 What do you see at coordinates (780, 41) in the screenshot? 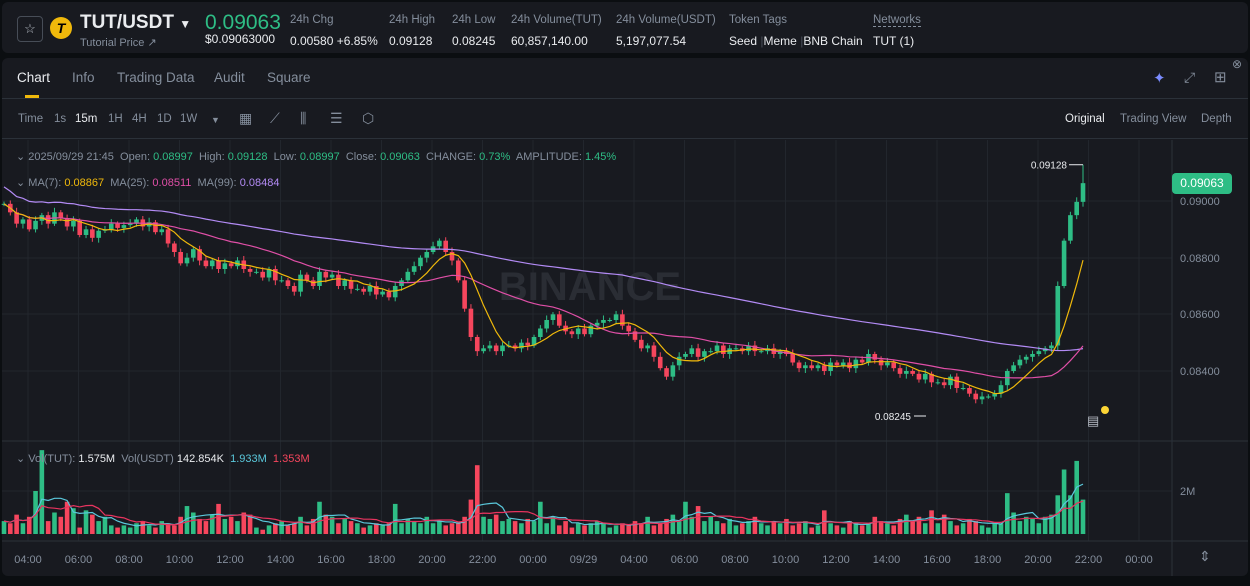
I see `tag-meme: Meme` at bounding box center [780, 41].